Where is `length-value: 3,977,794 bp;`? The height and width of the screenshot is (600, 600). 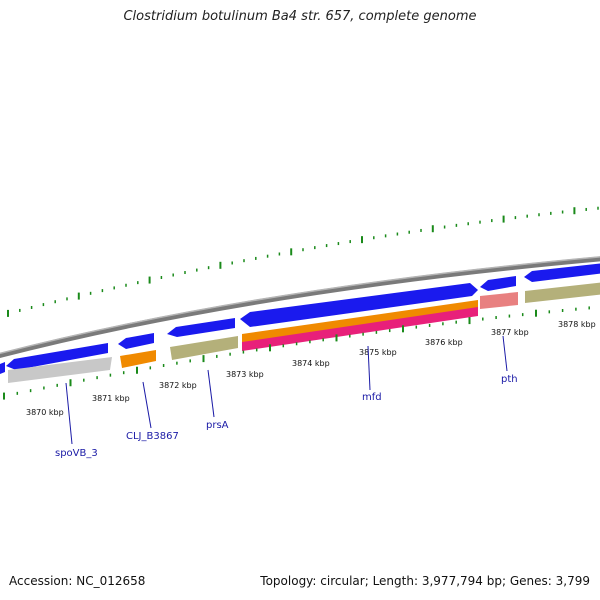 length-value: 3,977,794 bp; is located at coordinates (464, 581).